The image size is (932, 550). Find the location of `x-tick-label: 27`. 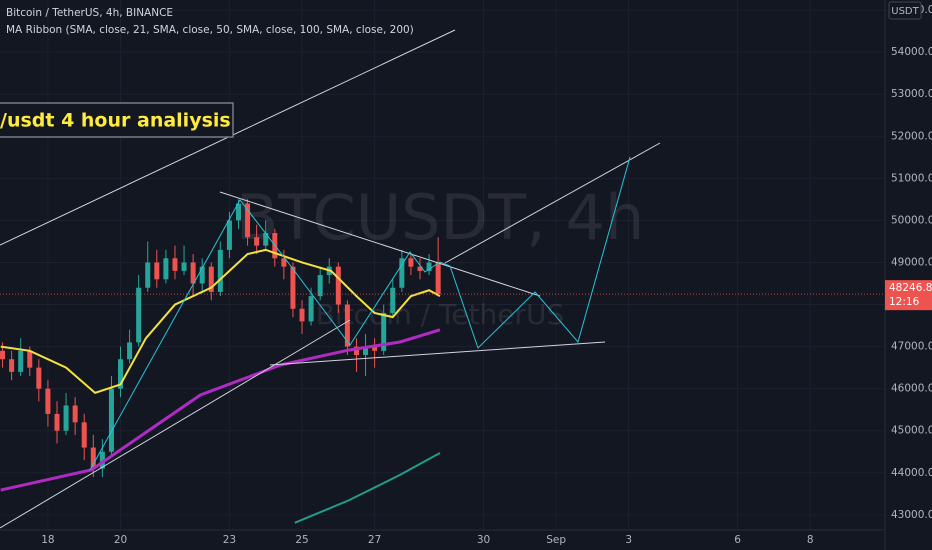

x-tick-label: 27 is located at coordinates (374, 540).